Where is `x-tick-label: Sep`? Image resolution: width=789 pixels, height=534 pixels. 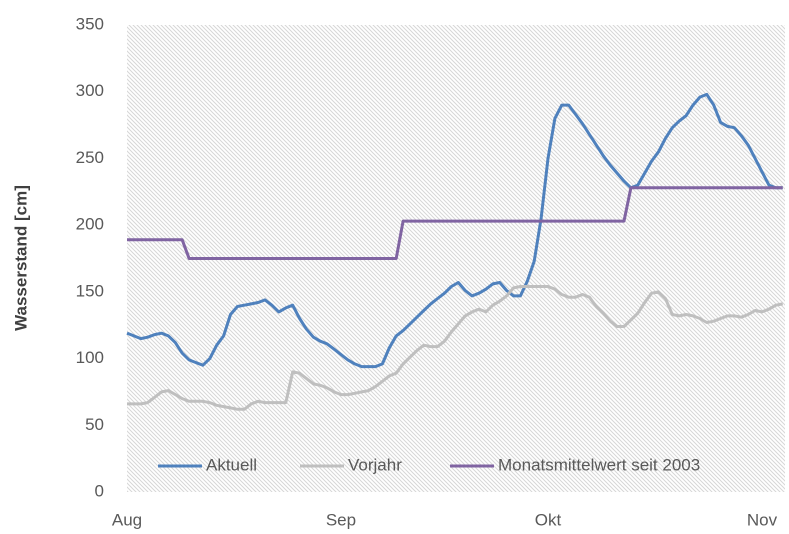
x-tick-label: Sep is located at coordinates (341, 519).